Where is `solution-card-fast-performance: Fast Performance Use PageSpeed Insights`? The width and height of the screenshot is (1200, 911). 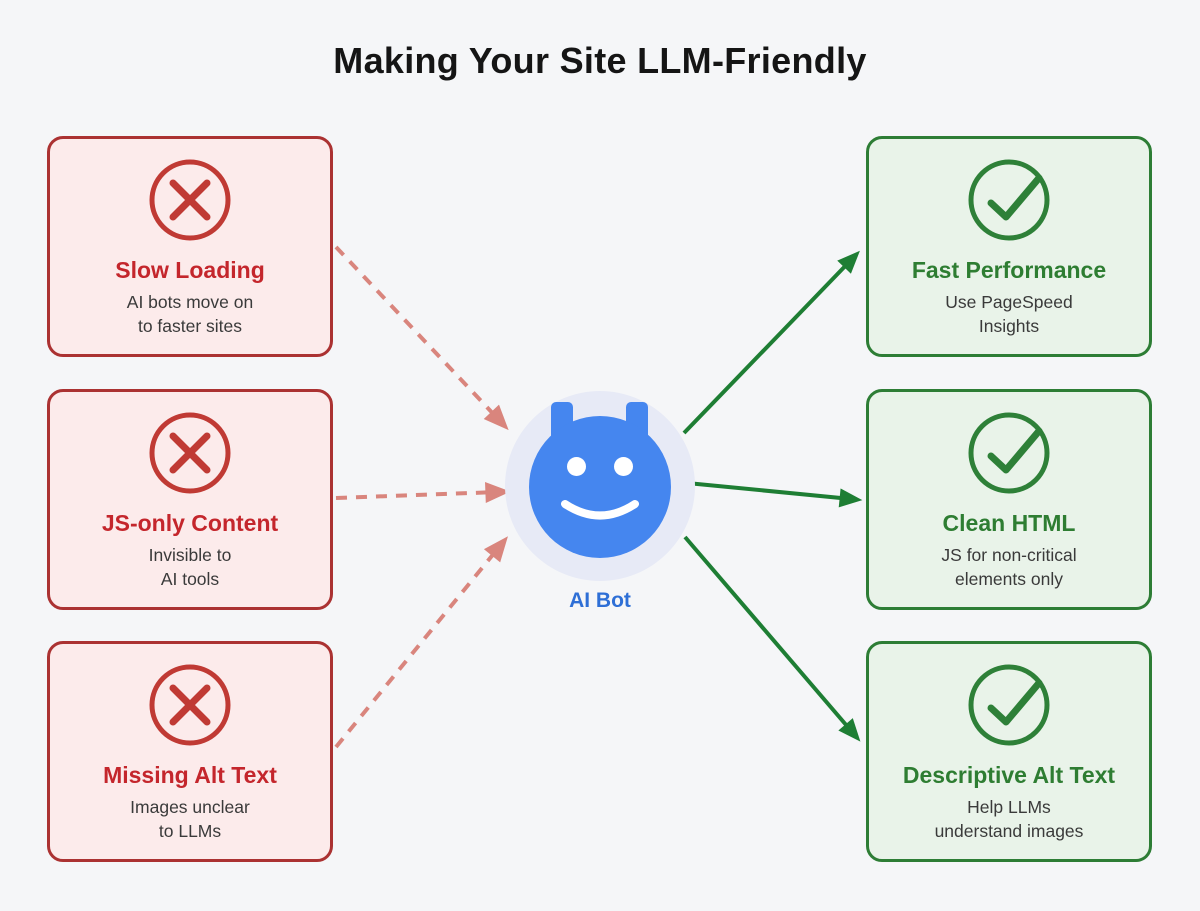
solution-card-fast-performance: Fast Performance Use PageSpeed Insights is located at coordinates (1009, 246).